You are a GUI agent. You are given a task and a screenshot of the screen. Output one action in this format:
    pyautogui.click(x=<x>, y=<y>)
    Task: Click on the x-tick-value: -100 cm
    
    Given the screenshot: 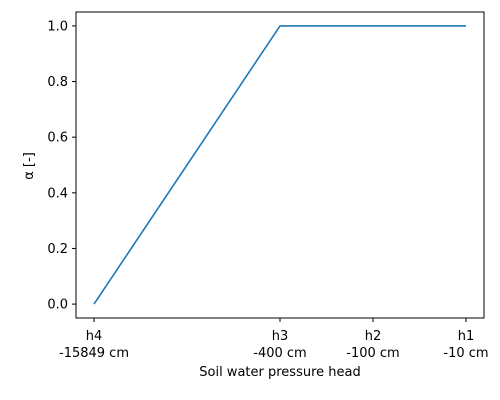 What is the action you would take?
    pyautogui.click(x=372, y=353)
    